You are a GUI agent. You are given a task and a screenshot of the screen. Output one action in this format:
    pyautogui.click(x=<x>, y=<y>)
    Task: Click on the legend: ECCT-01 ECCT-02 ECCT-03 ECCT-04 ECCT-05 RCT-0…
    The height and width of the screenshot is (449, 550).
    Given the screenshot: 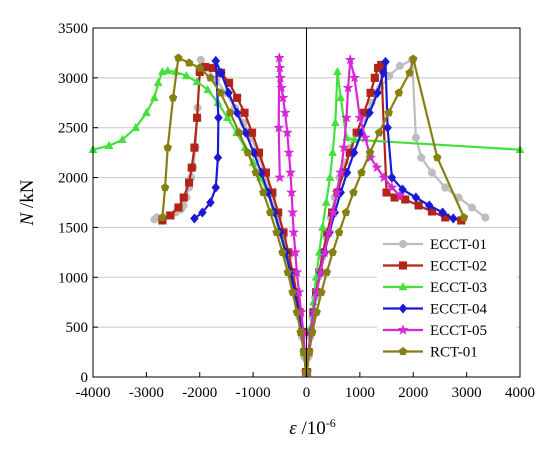 What is the action you would take?
    pyautogui.click(x=447, y=300)
    